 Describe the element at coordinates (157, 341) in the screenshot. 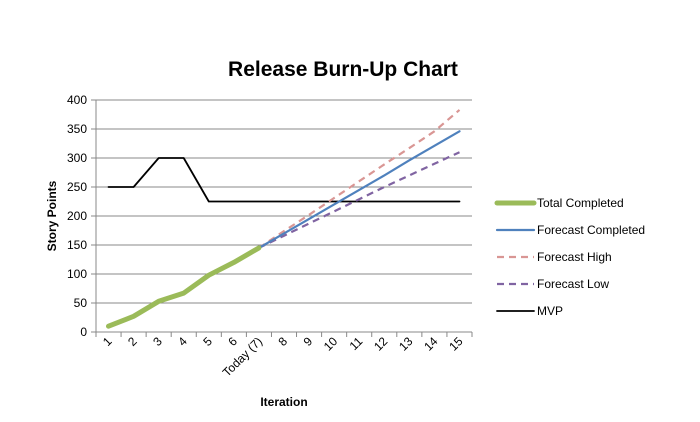

I see `x-tick-label: 3` at that location.